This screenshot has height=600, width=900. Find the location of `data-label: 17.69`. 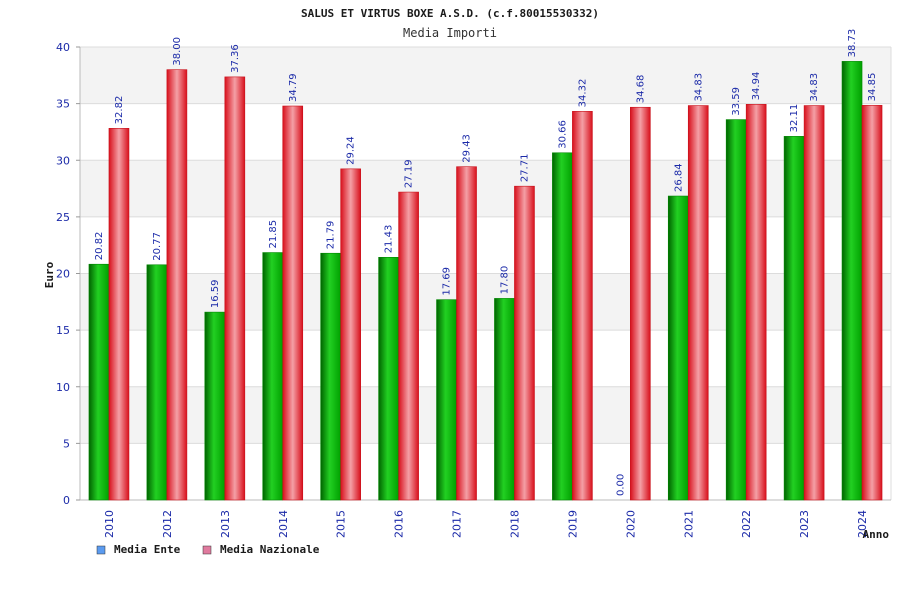

data-label: 17.69 is located at coordinates (447, 281).